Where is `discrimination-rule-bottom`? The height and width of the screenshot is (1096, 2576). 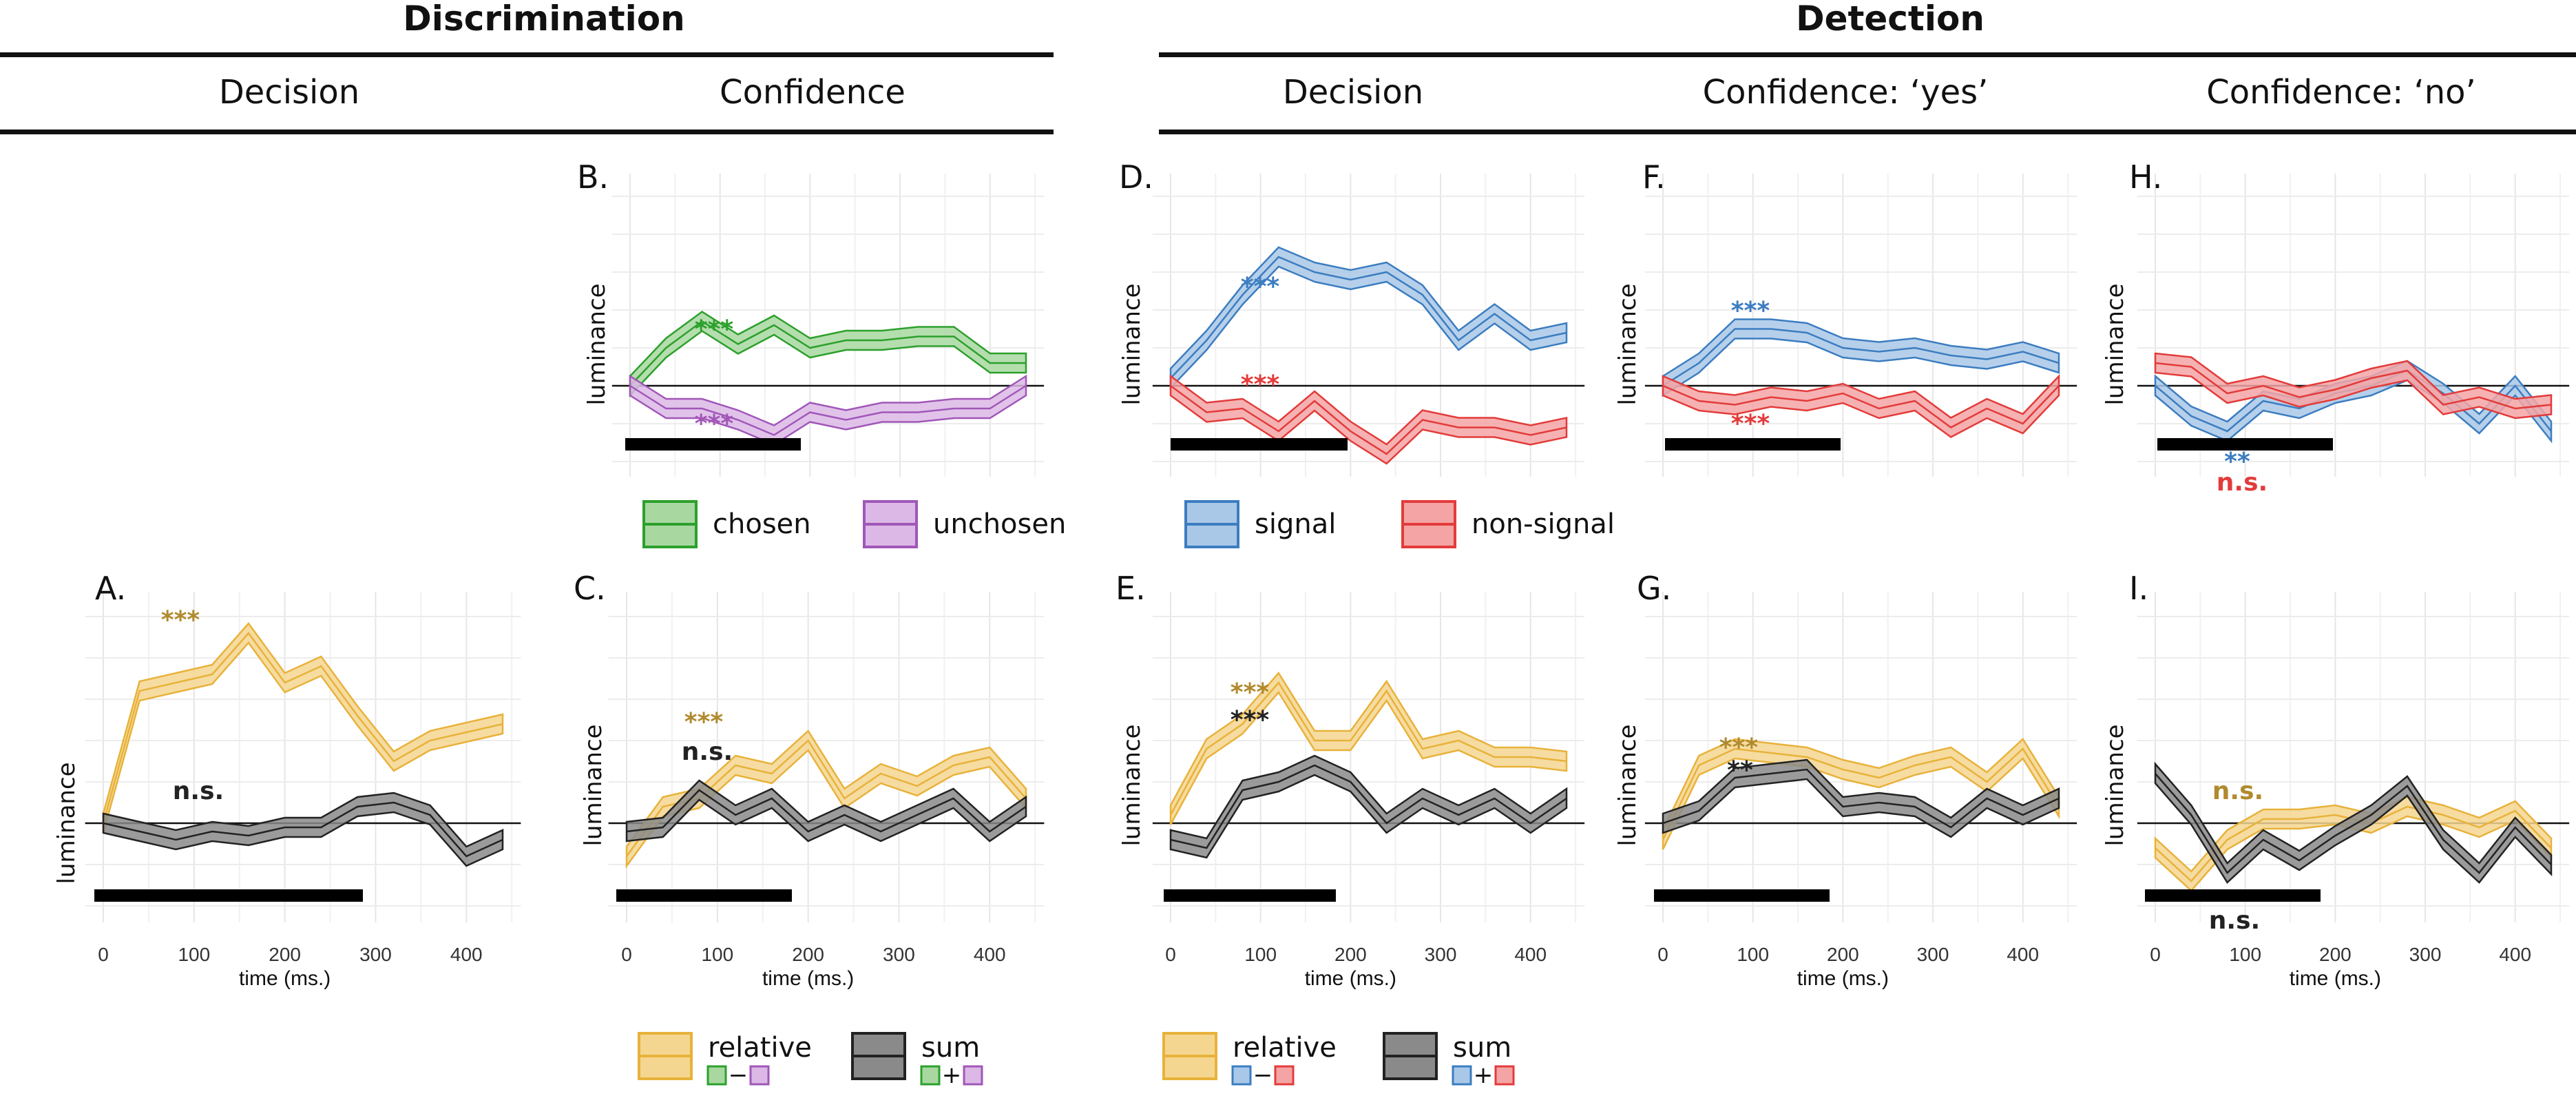 discrimination-rule-bottom is located at coordinates (527, 132).